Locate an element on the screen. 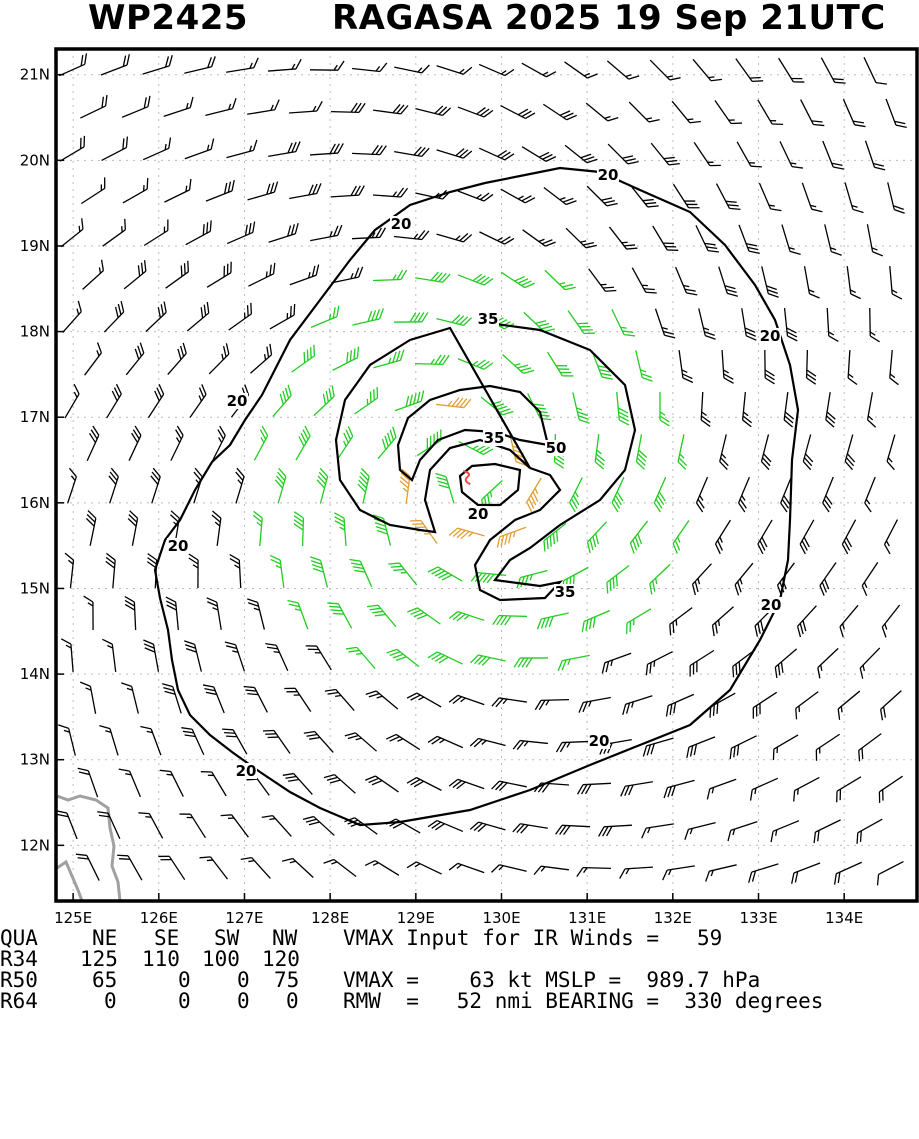  tick-label-lon: 128E is located at coordinates (330, 918).